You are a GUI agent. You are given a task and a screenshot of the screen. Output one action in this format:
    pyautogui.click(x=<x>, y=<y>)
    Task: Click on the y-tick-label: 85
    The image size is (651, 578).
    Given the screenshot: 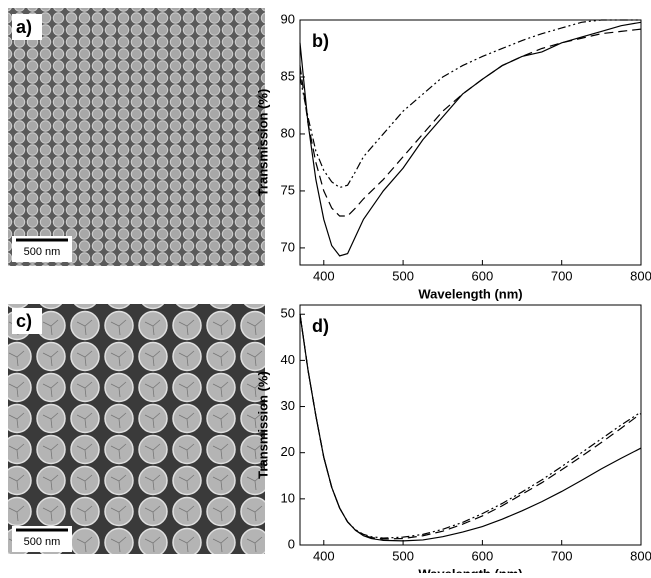 What is the action you would take?
    pyautogui.click(x=288, y=75)
    